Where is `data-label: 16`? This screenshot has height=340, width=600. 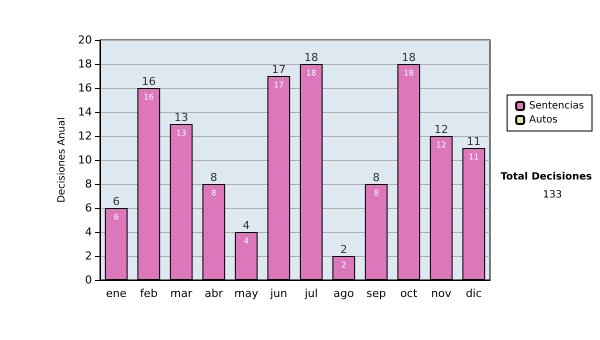
data-label: 16 is located at coordinates (149, 97).